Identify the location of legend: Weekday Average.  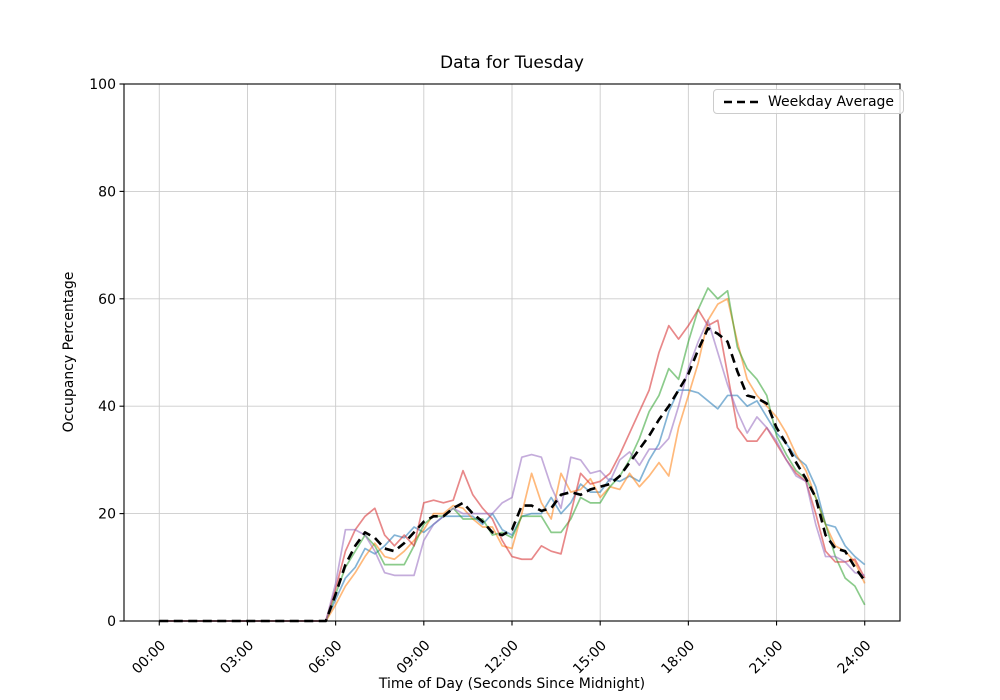
(809, 101).